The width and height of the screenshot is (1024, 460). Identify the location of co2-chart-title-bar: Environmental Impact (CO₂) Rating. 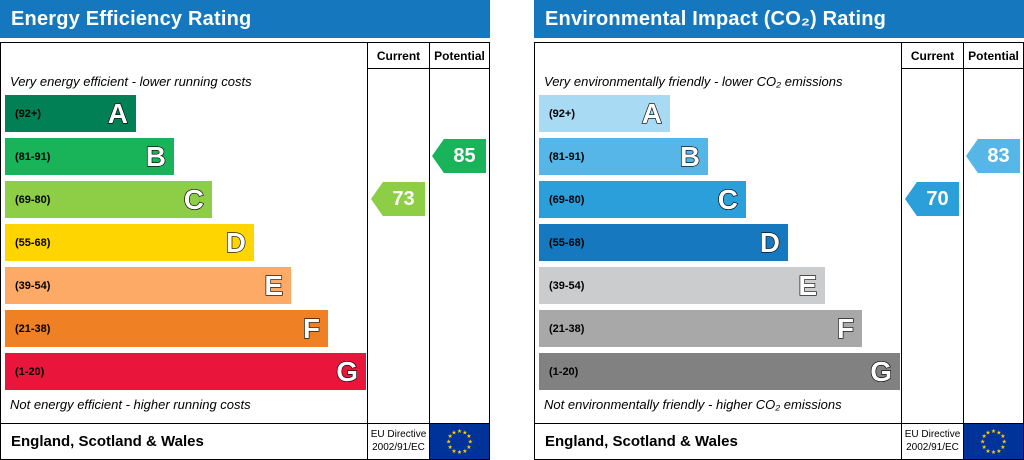
(779, 19).